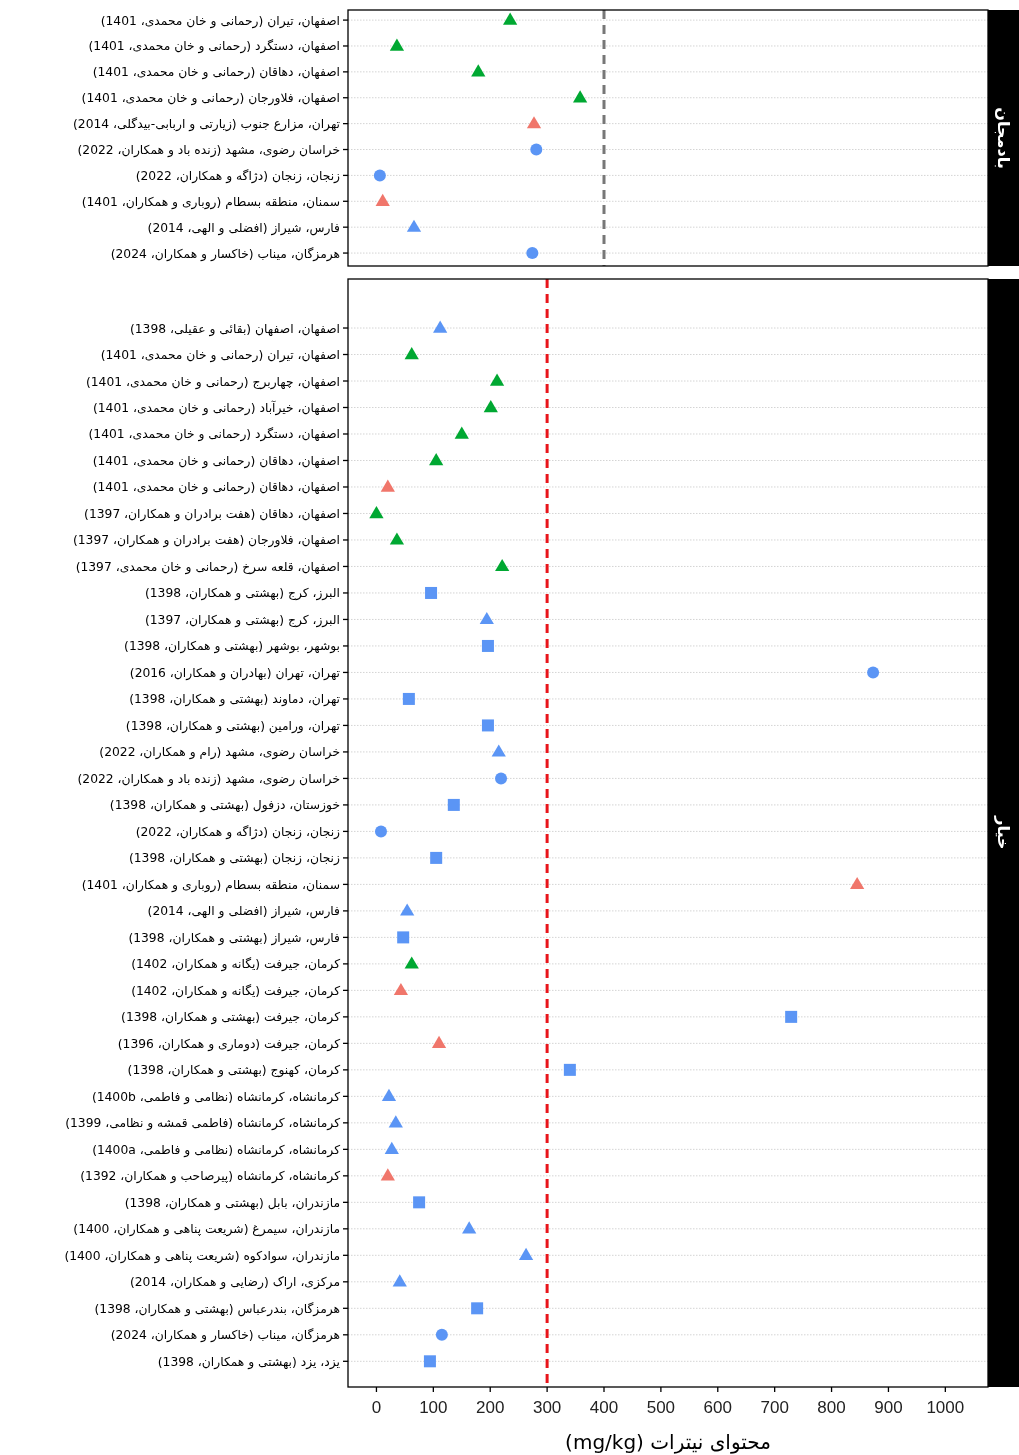  Describe the element at coordinates (216, 1097) in the screenshot. I see `y-tick-label: کرمانشاه، کرمانشاه (نظامی و فاطمی، 1400b)` at that location.